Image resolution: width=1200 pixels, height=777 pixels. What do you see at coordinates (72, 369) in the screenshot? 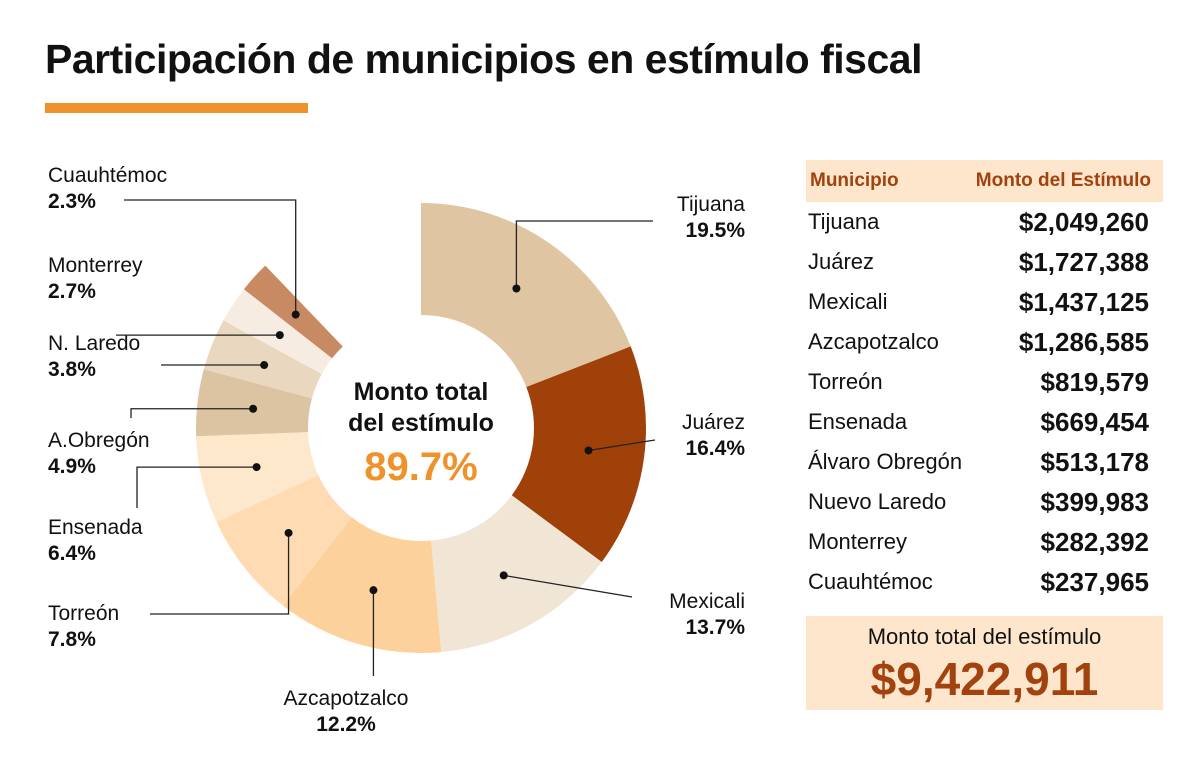
I see `slice-label-percent: 3.8%` at bounding box center [72, 369].